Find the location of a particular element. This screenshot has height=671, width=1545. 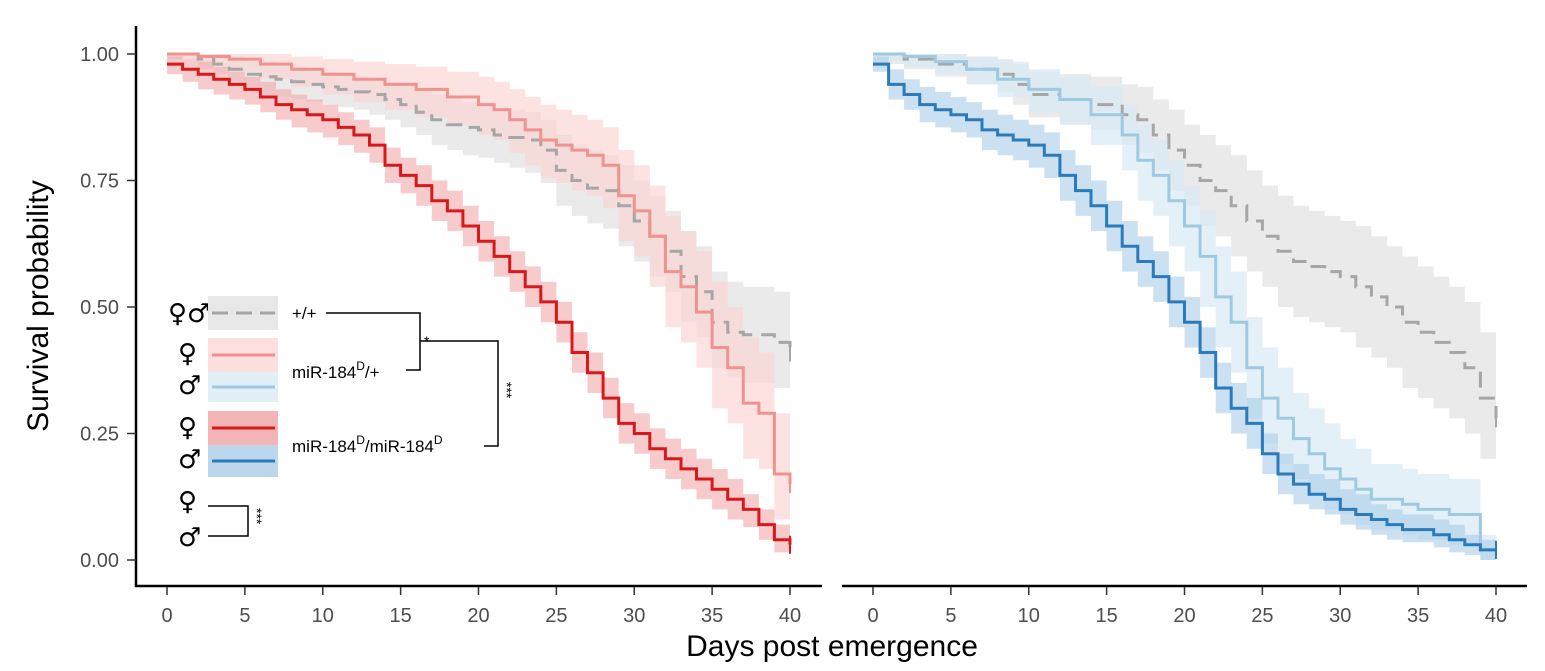

legend-symbol-male-sex: ♂ is located at coordinates (189, 538).